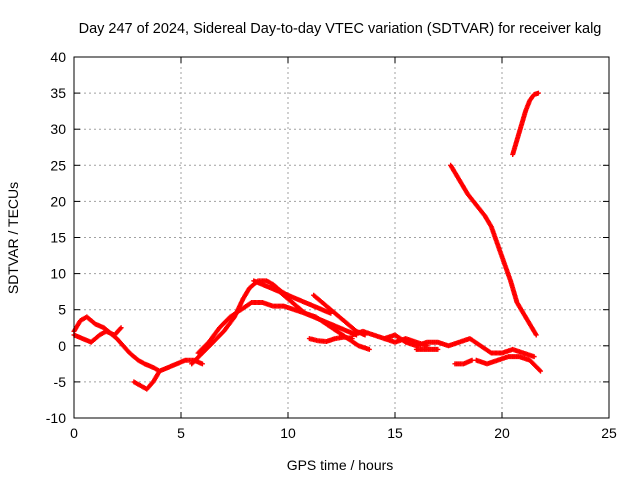 Image resolution: width=640 pixels, height=480 pixels. Describe the element at coordinates (58, 57) in the screenshot. I see `y-tick-label: 40` at that location.